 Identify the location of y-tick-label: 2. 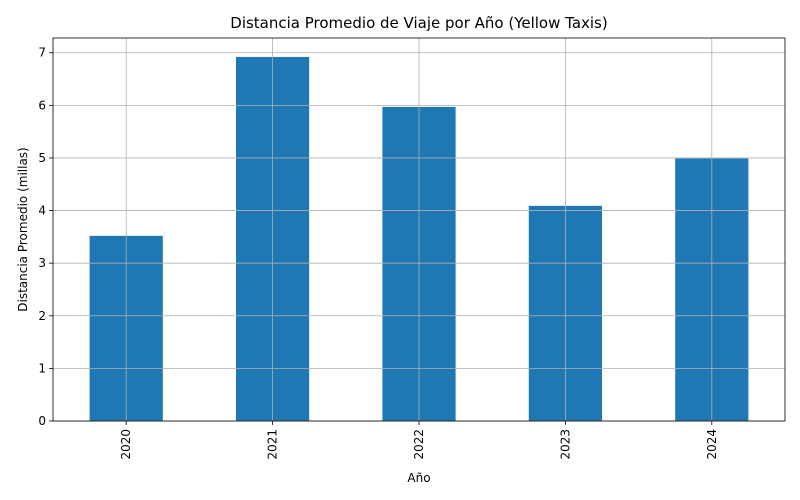
(42, 316).